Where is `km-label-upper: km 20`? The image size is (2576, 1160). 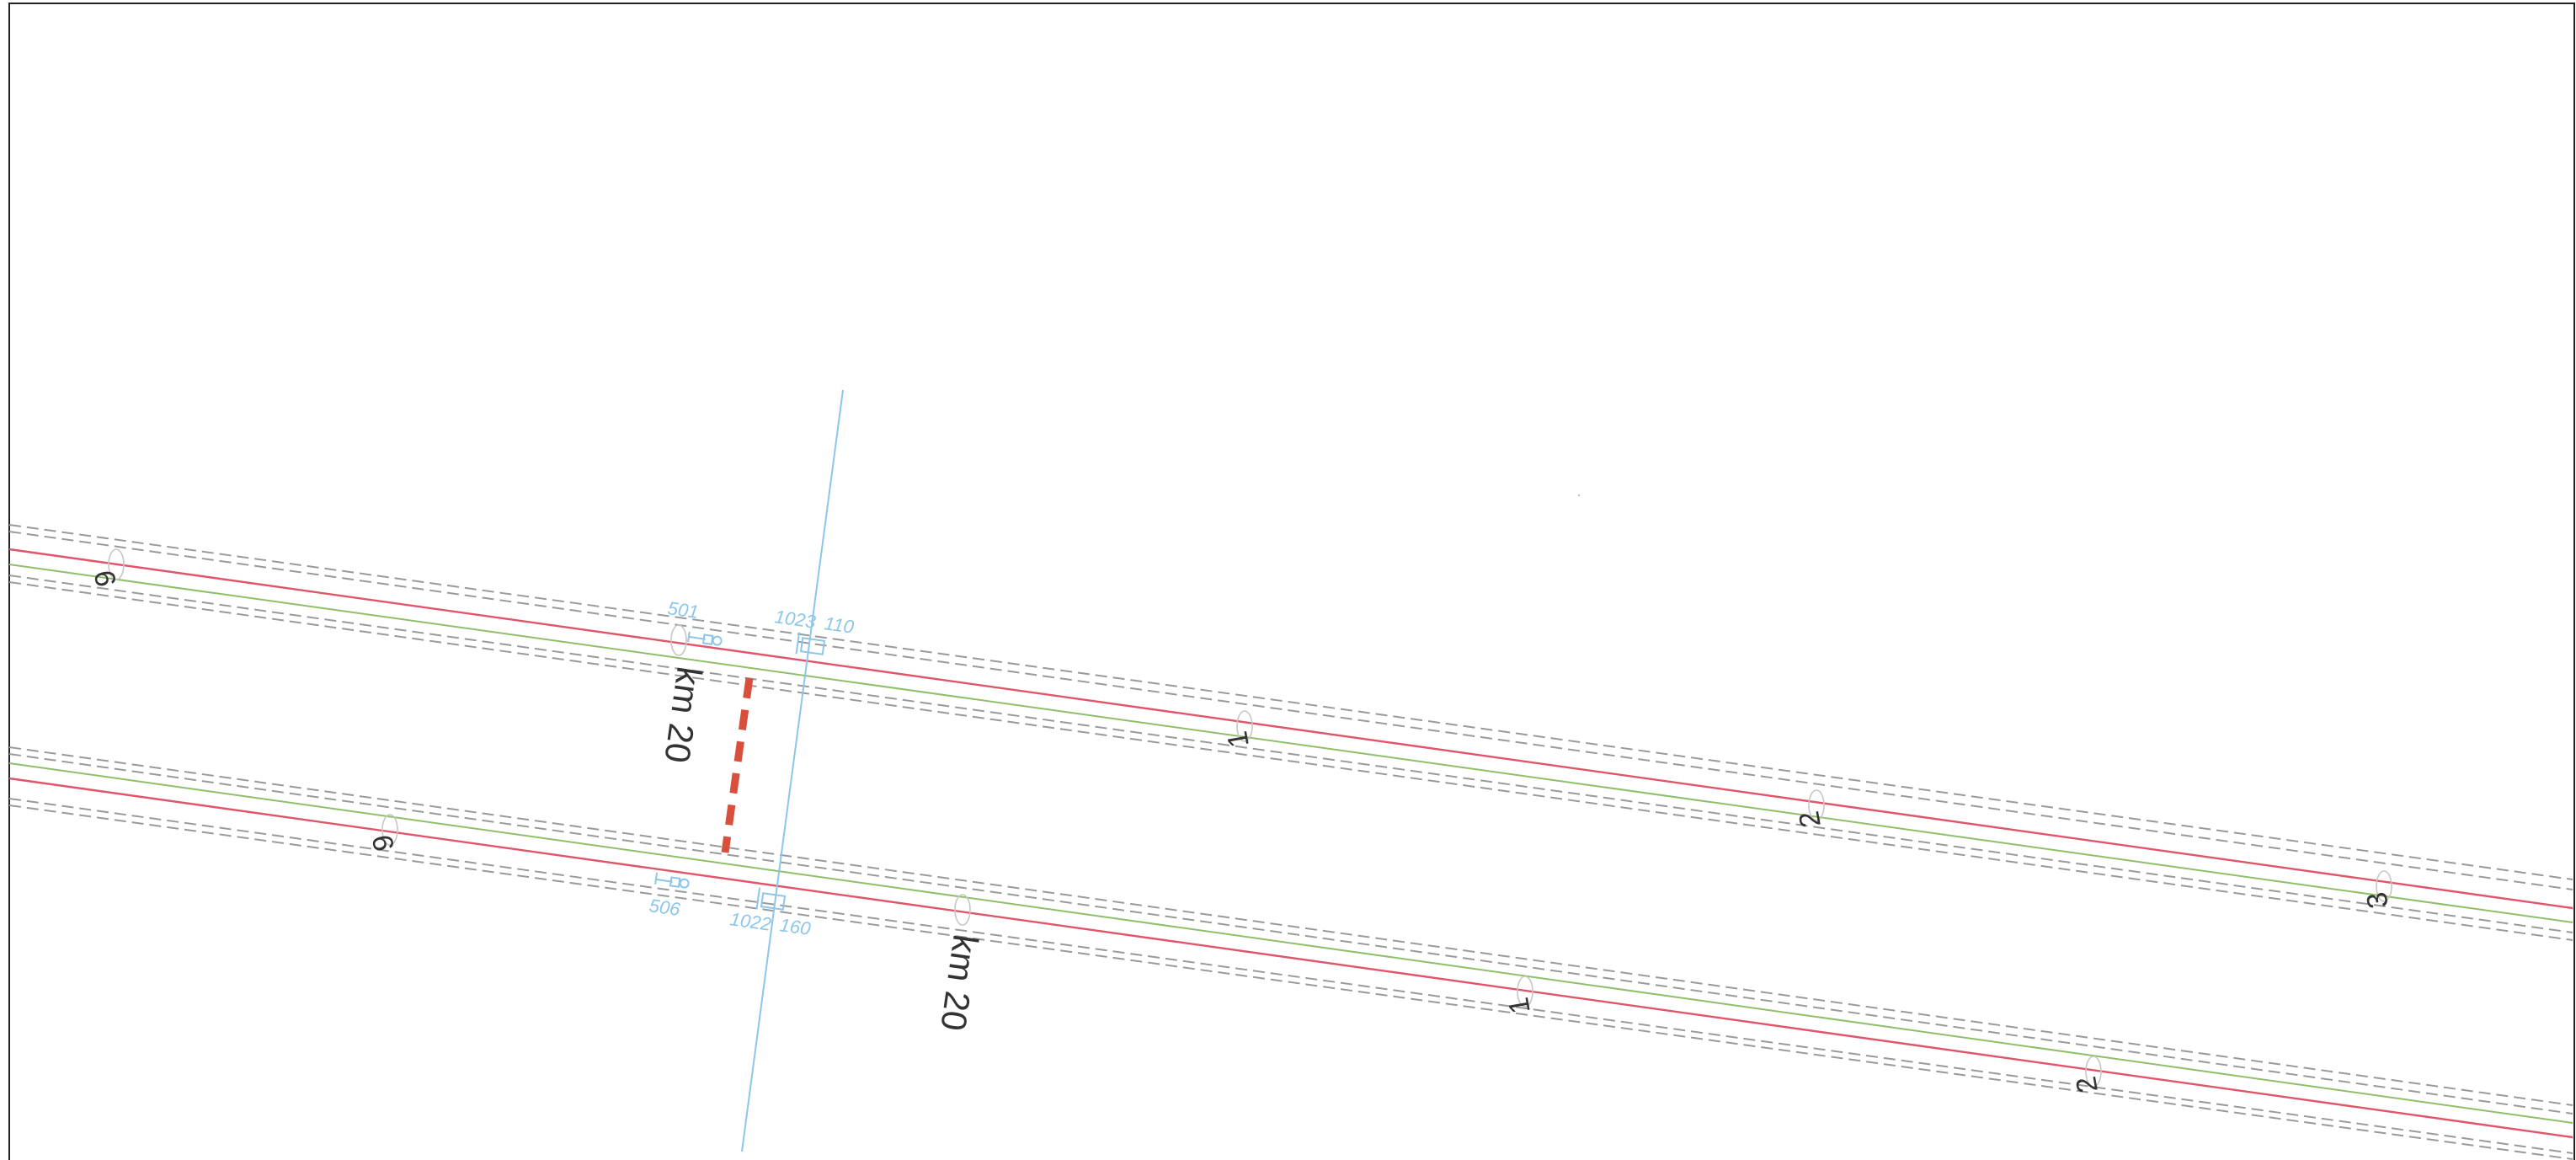
km-label-upper: km 20 is located at coordinates (683, 715).